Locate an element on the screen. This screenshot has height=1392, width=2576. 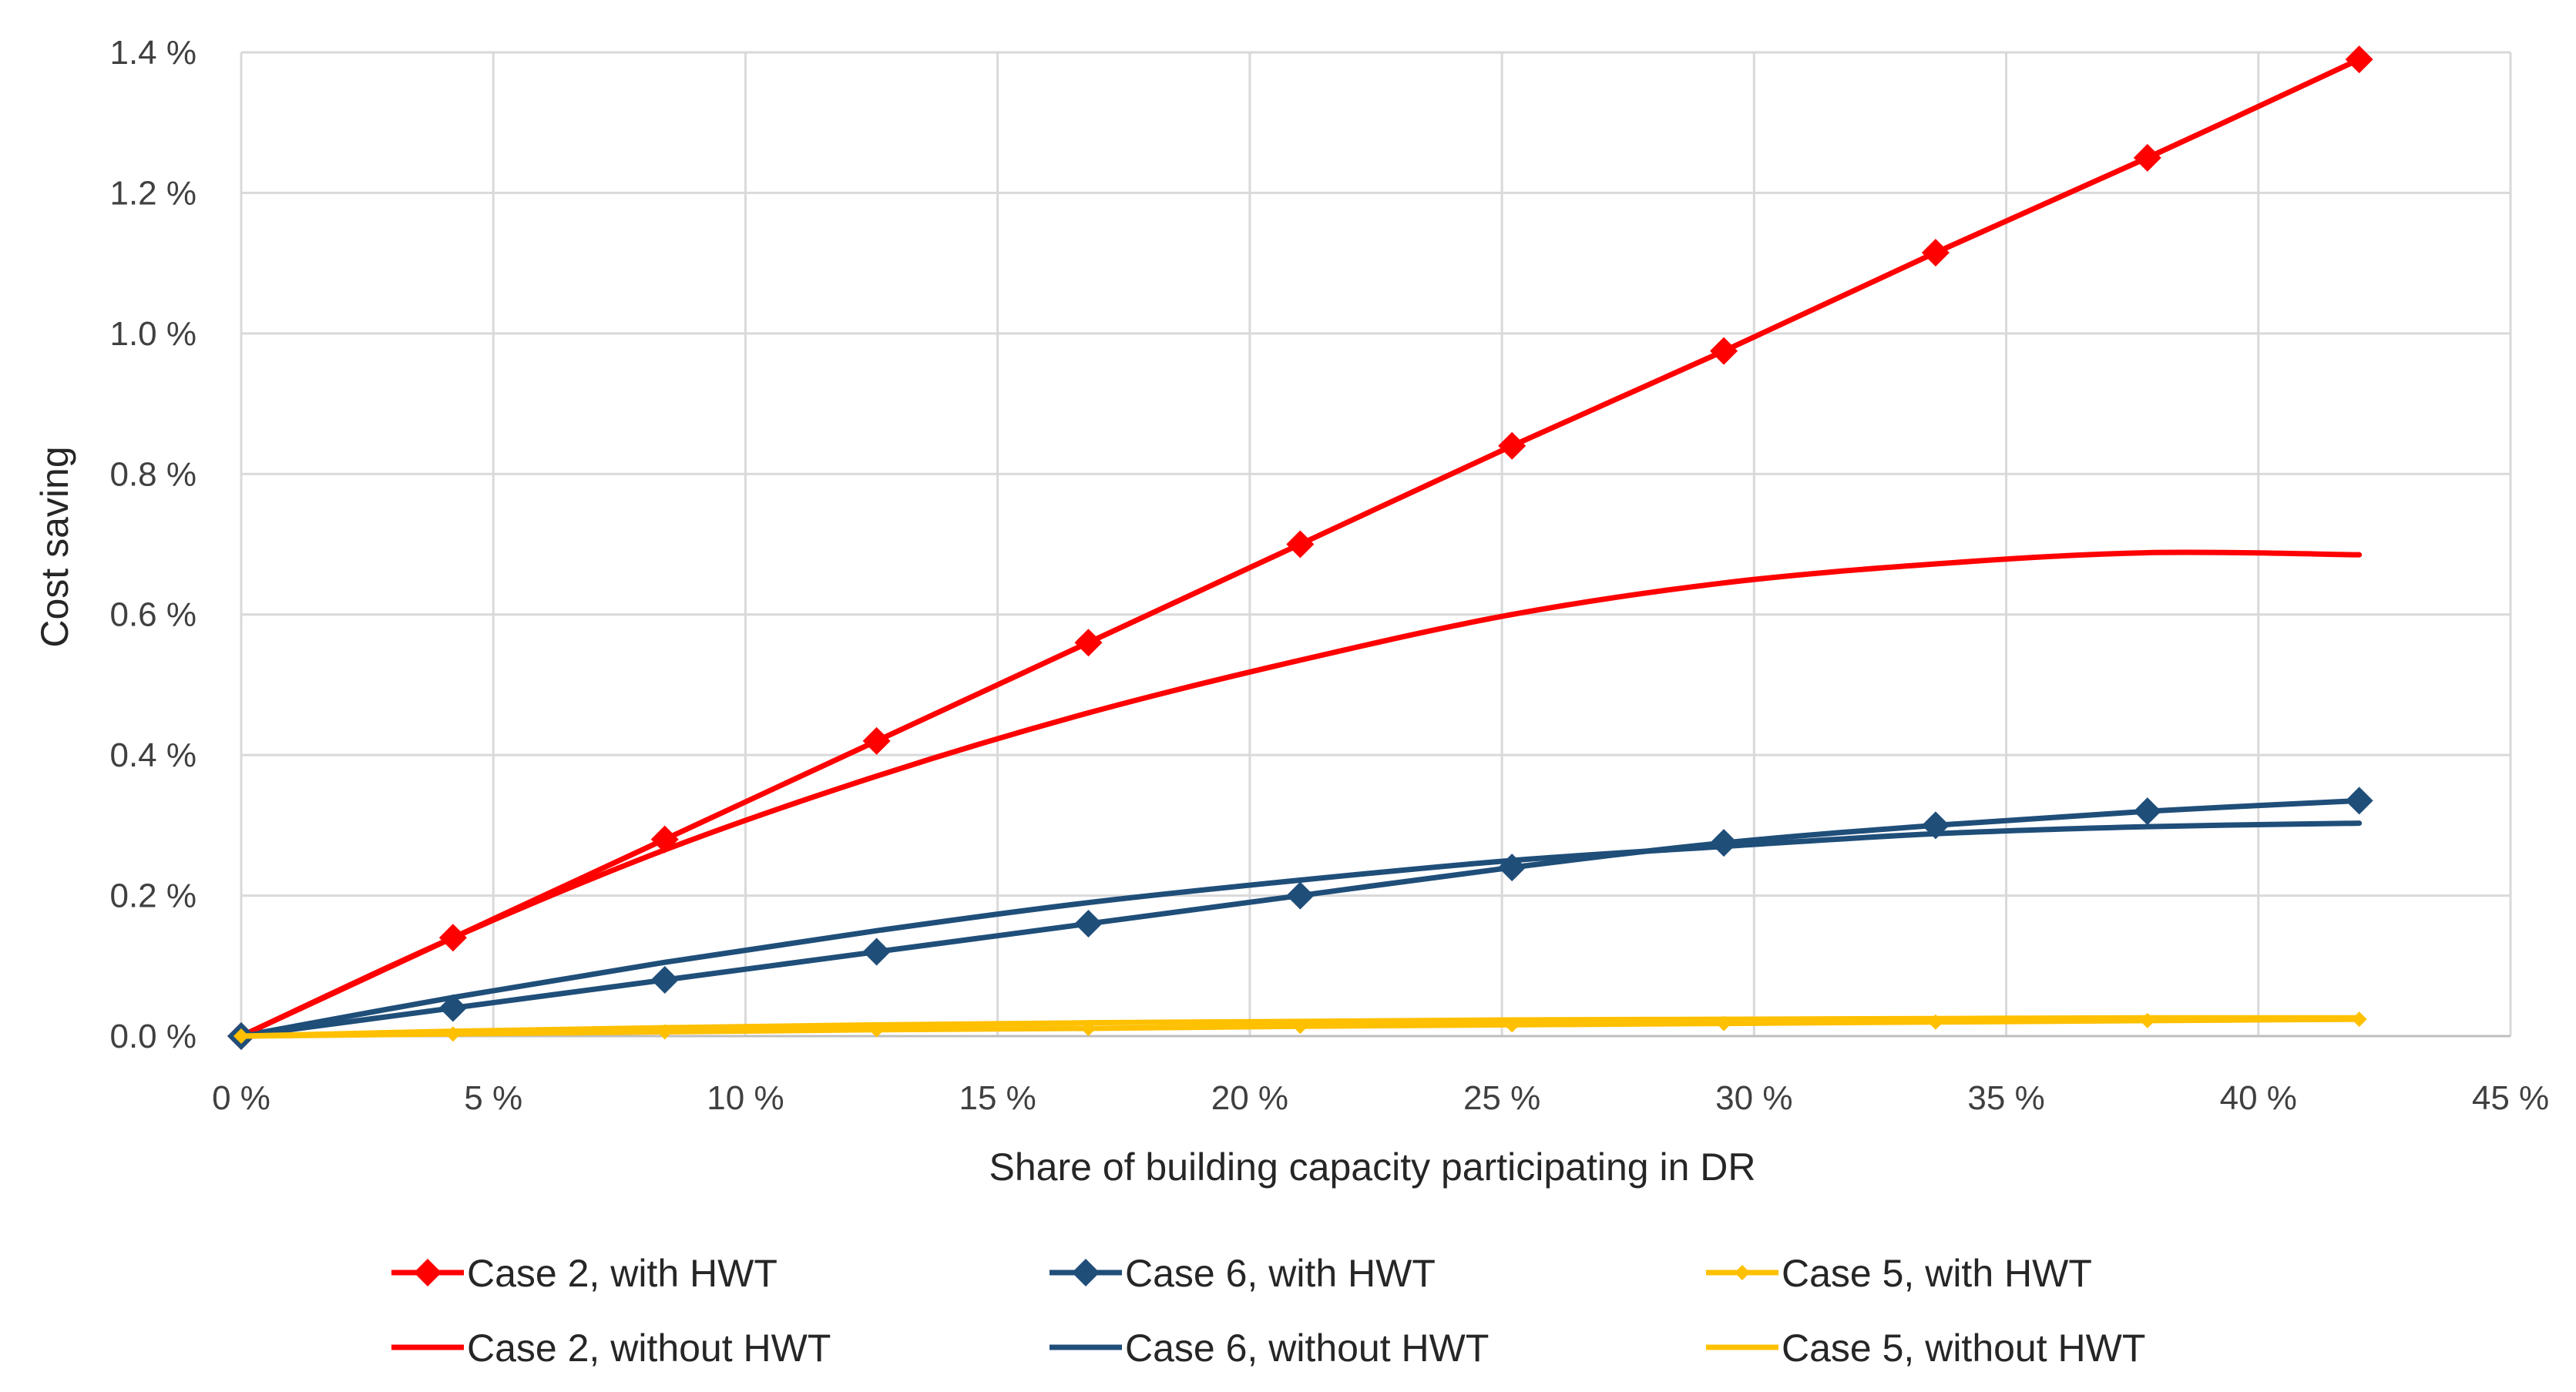
y-tick-label: 1.4 % is located at coordinates (152, 53).